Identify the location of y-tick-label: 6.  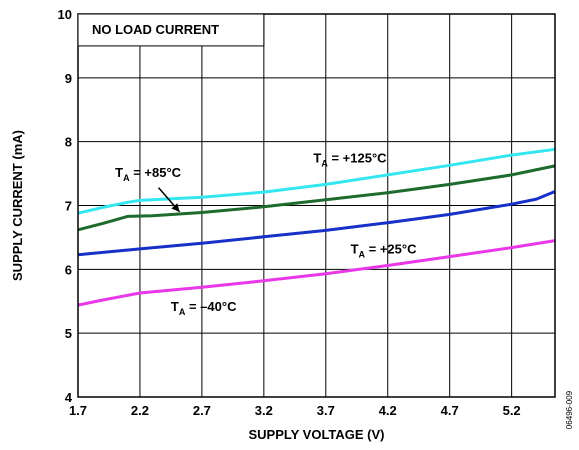
(68, 269).